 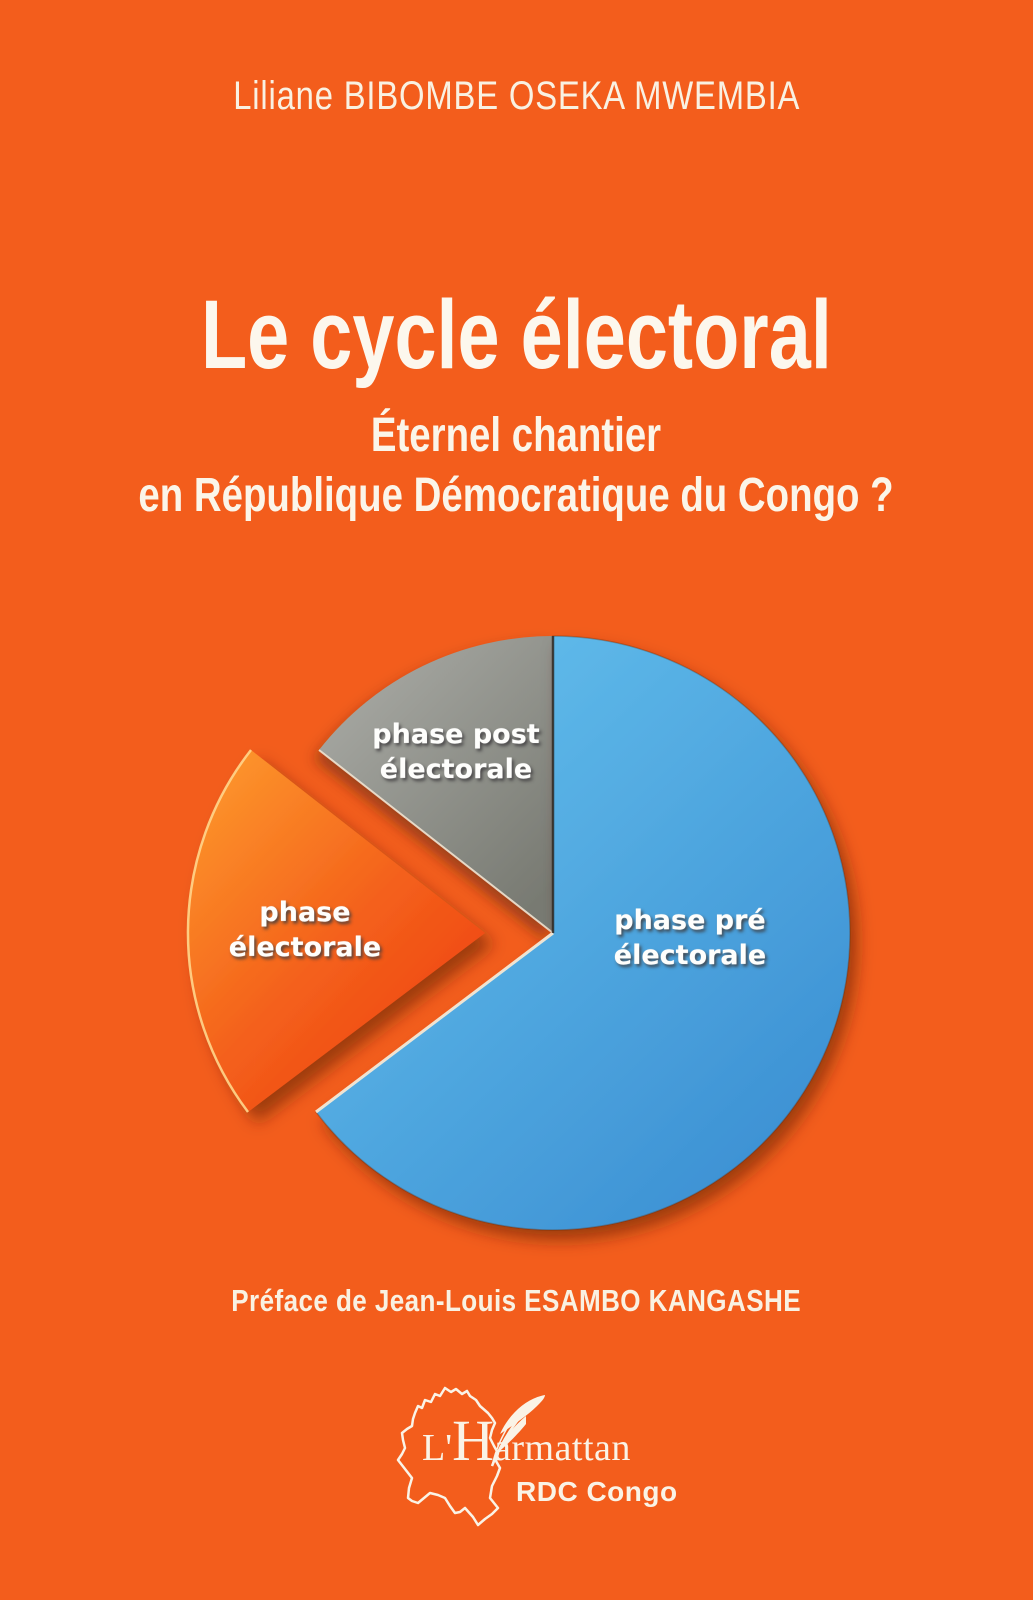 I want to click on drc-map-outline, so click(x=449, y=1456).